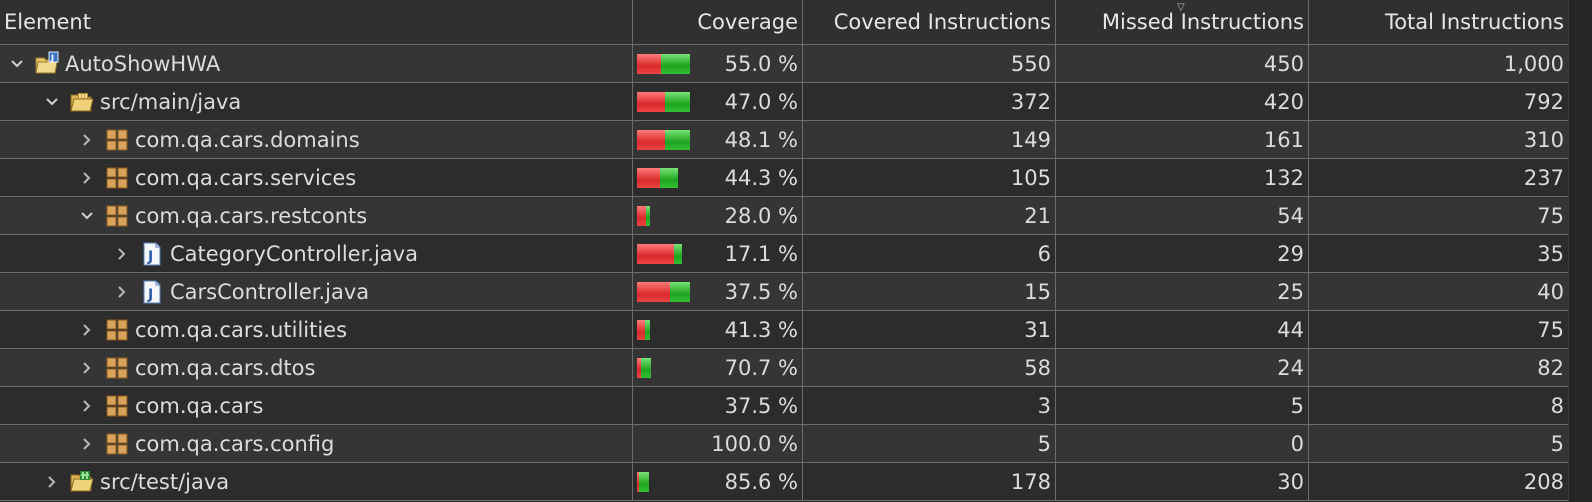 The image size is (1592, 502). Describe the element at coordinates (1182, 215) in the screenshot. I see `missed-instructions-cell: 54` at that location.